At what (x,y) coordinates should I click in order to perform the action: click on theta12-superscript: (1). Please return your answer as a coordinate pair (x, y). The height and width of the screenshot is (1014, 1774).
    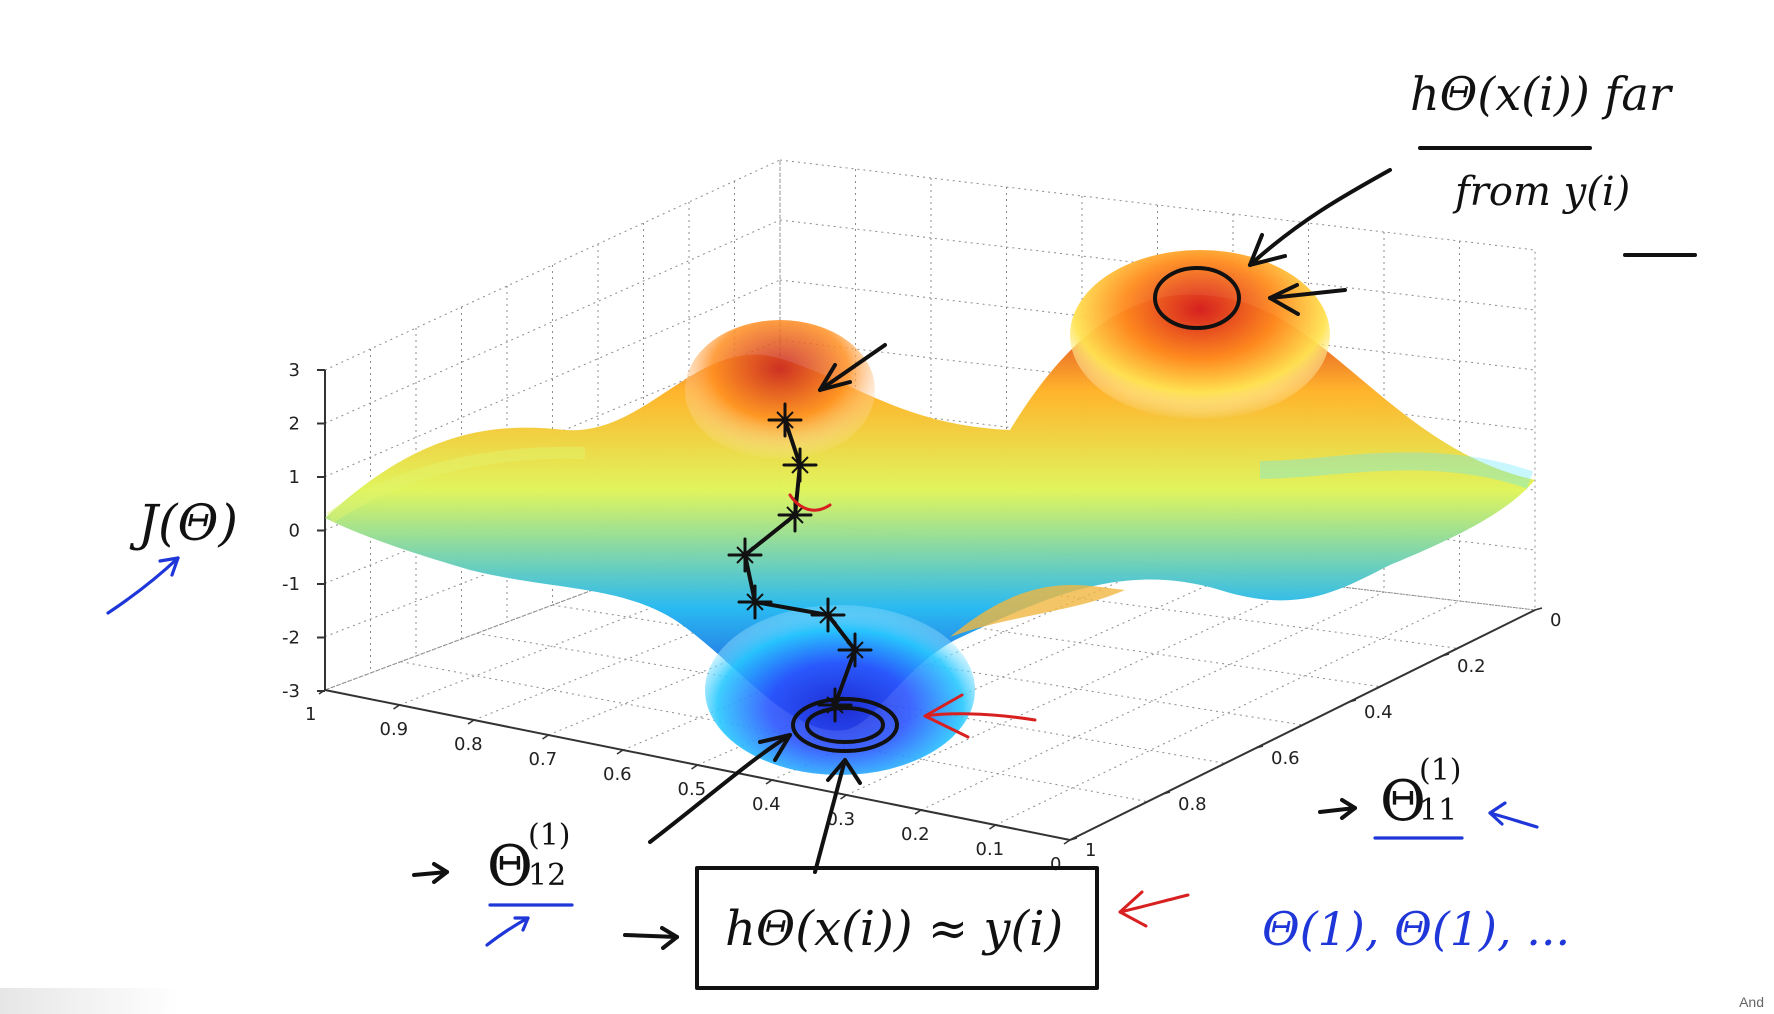
    Looking at the image, I should click on (549, 835).